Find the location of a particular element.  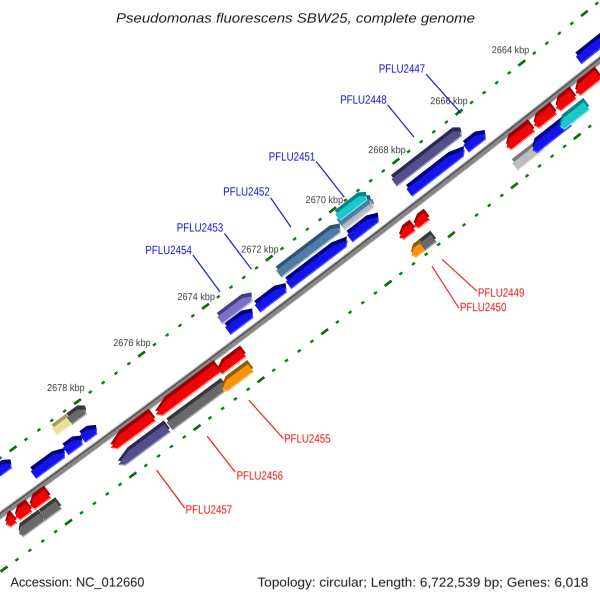

svg-text: 2668 kbp is located at coordinates (387, 150).